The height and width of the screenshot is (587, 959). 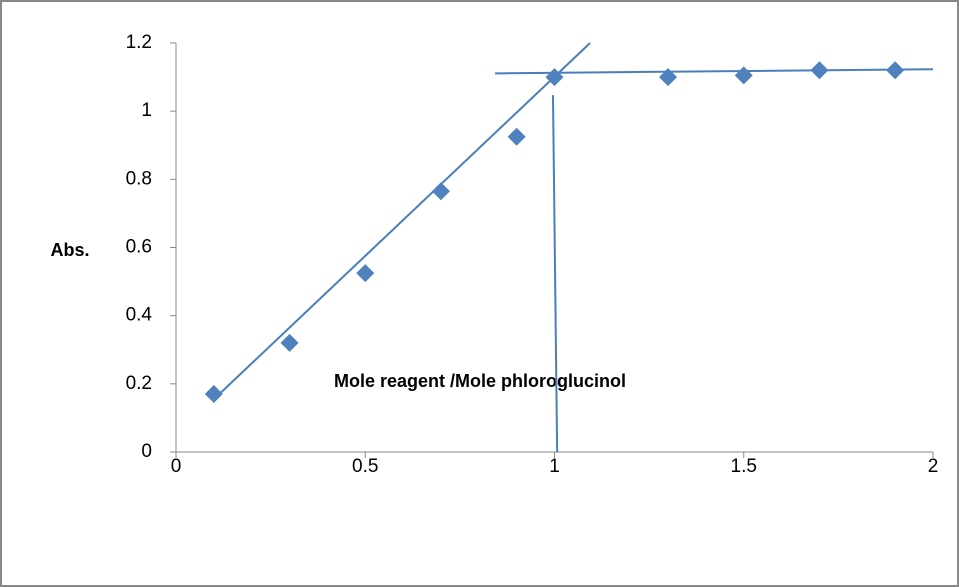 I want to click on x-tick-label: 2, so click(x=933, y=466).